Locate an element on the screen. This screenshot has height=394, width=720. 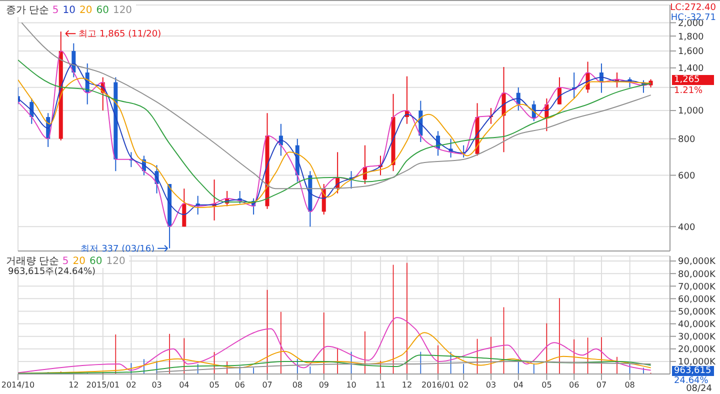
y-tick-label: 30,000K is located at coordinates (697, 337).